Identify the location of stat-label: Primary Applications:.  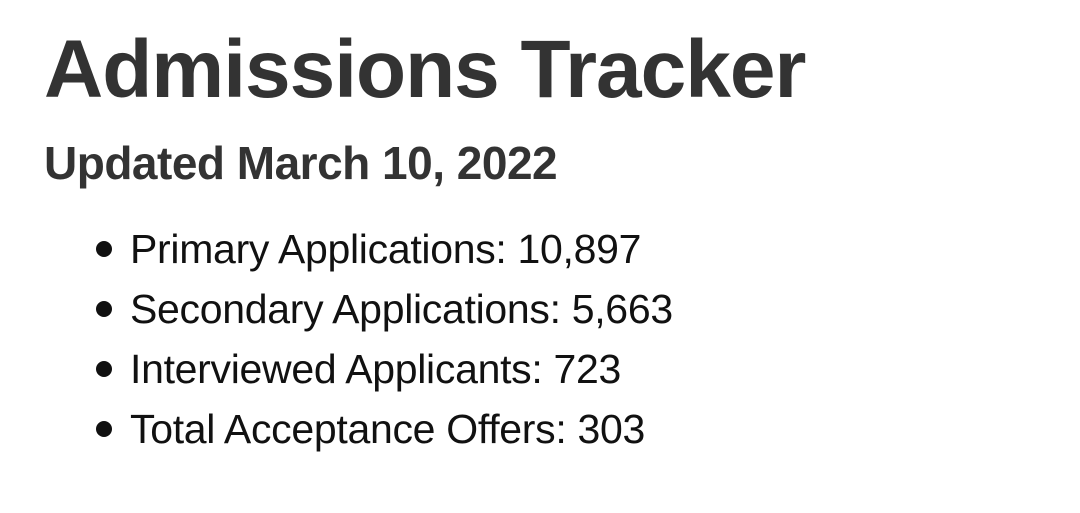
(318, 249).